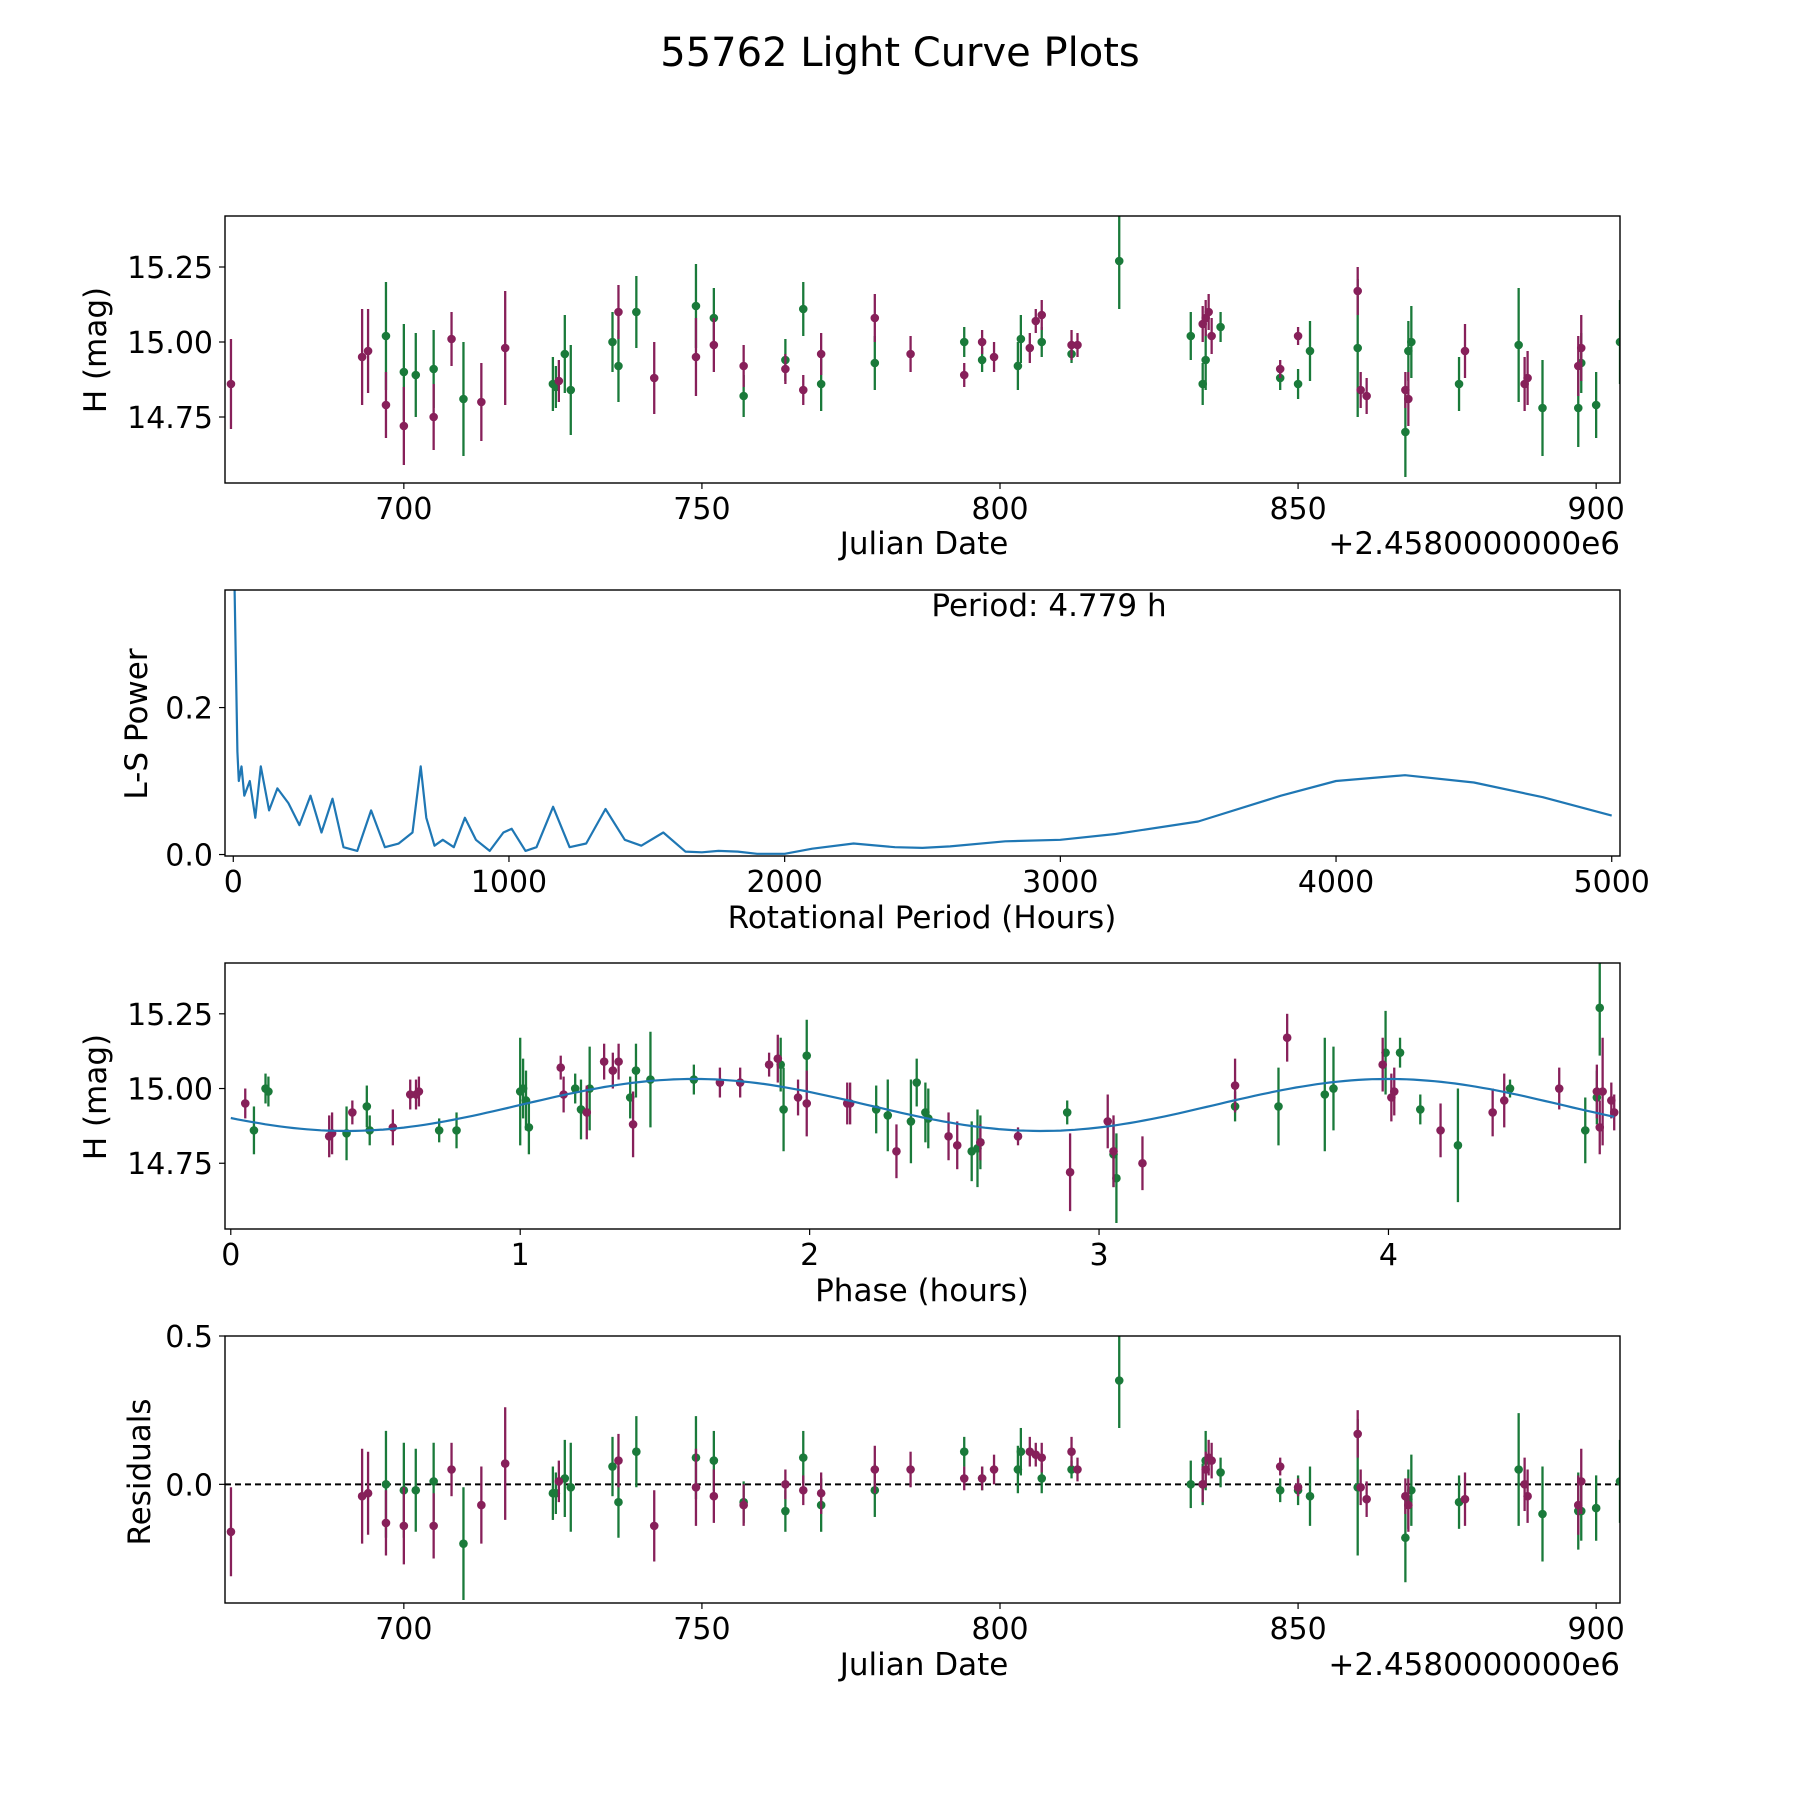 The width and height of the screenshot is (1800, 1800). Describe the element at coordinates (1474, 544) in the screenshot. I see `lightcurve-offset-label: +2.4580000000e6` at that location.